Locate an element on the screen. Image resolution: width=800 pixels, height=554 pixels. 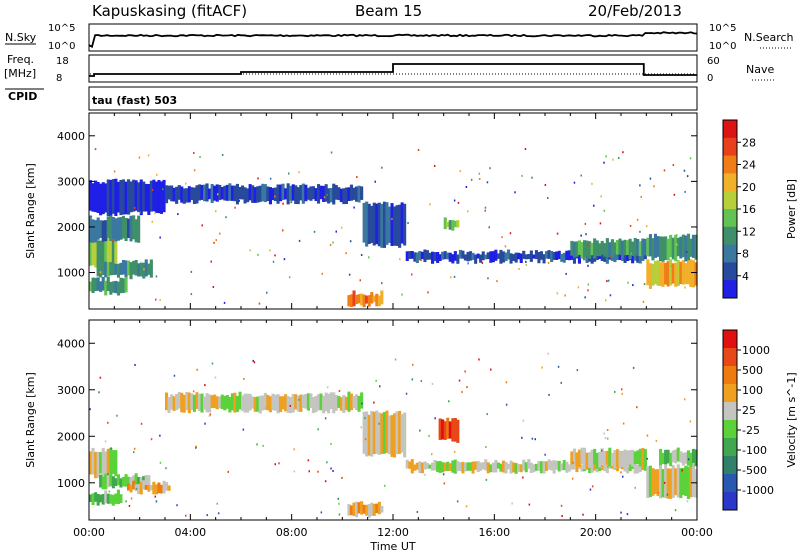
y-tick-label: 4000 is located at coordinates (71, 136).